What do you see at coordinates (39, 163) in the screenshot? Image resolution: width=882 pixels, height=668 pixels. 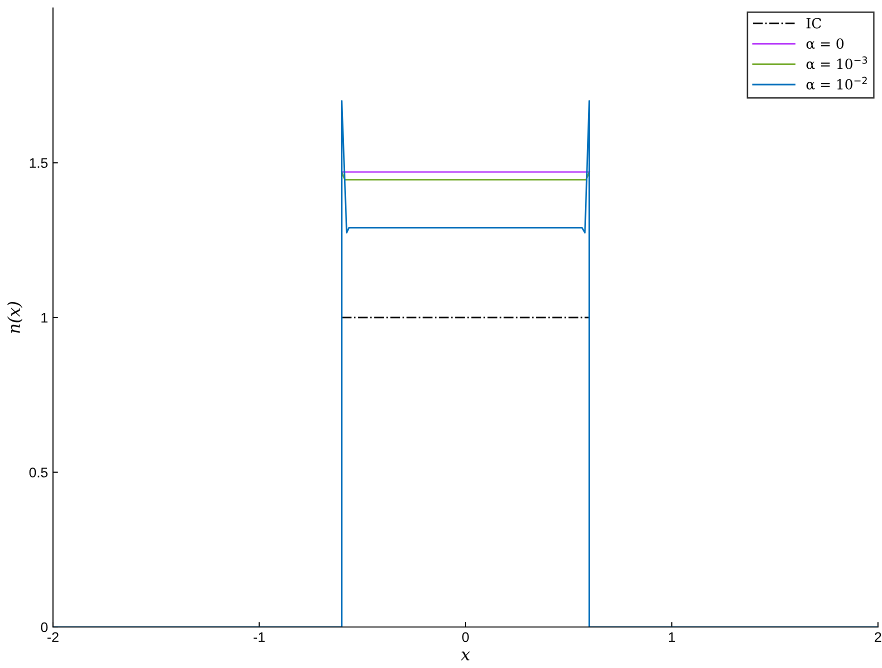 I see `y-tick-label: 1.5` at bounding box center [39, 163].